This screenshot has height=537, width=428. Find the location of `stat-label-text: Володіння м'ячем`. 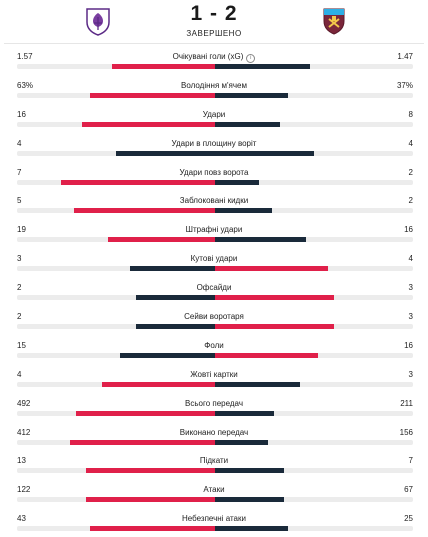

stat-label-text: Володіння м'ячем is located at coordinates (214, 85).